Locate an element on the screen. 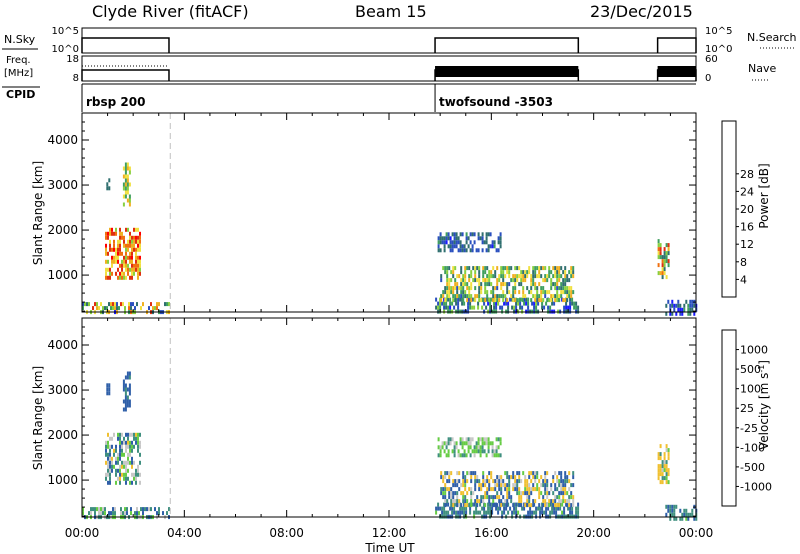 This screenshot has width=800, height=554. freq-tick-top: 18 is located at coordinates (72, 59).